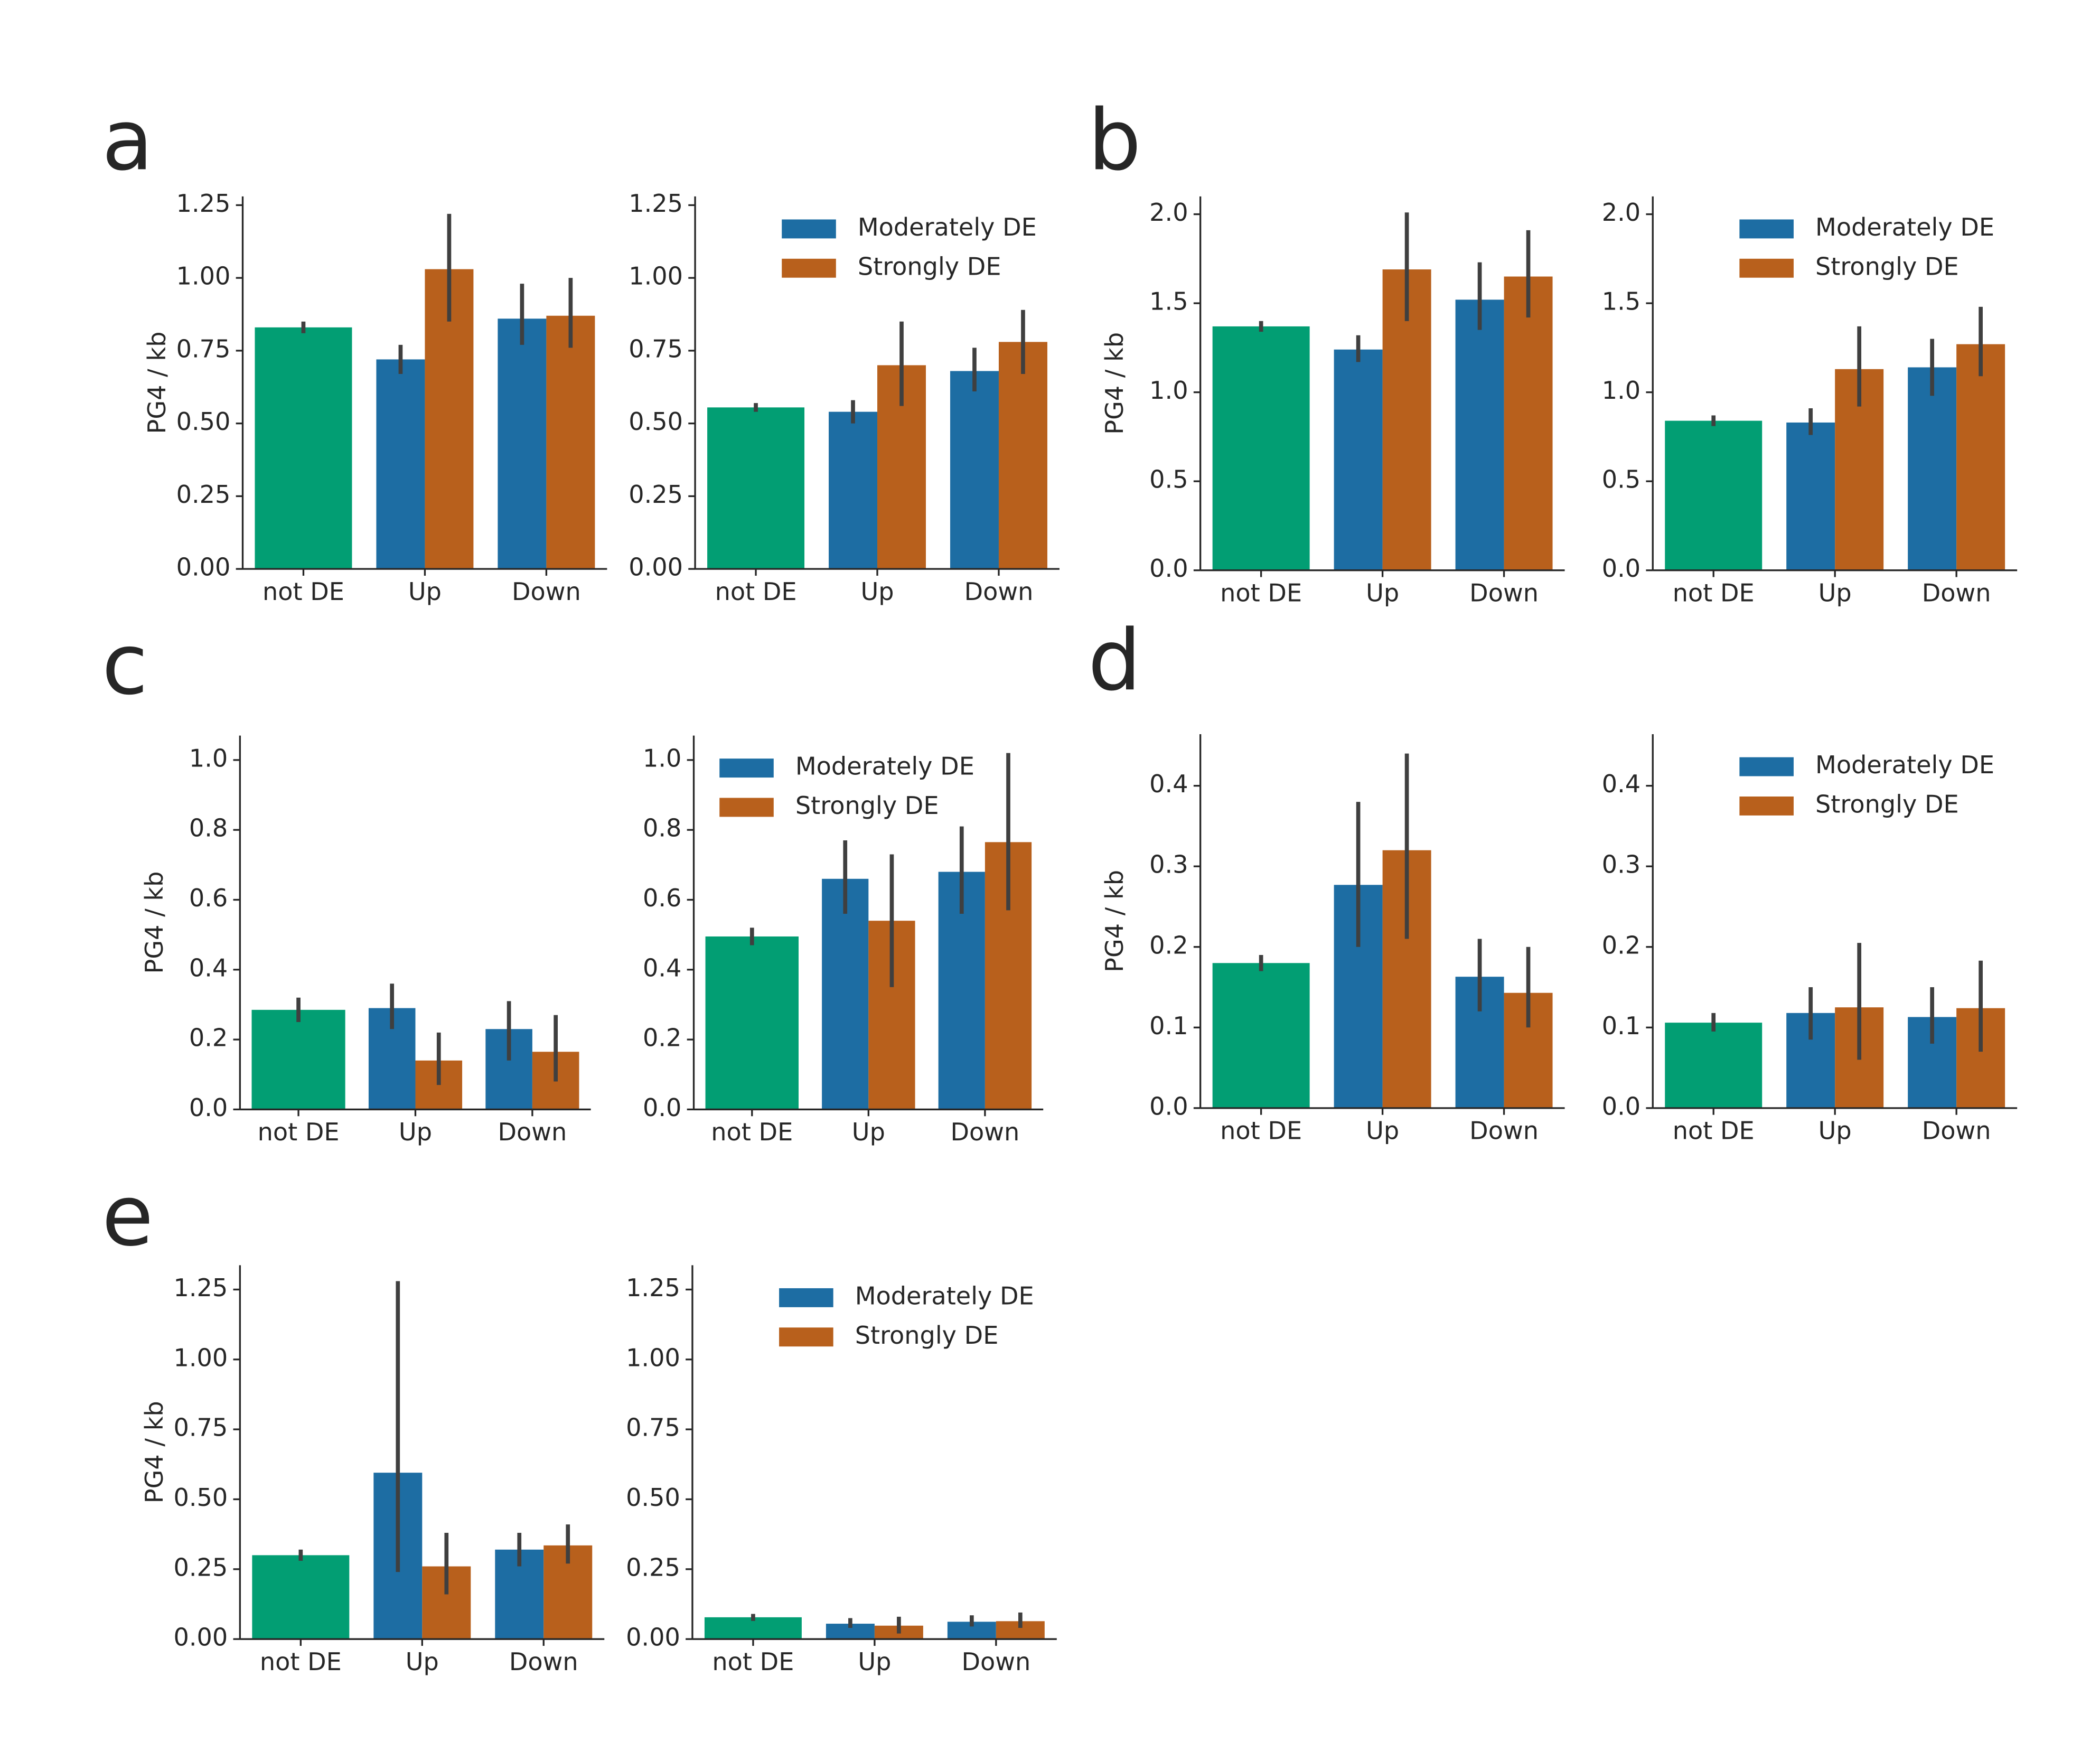  Describe the element at coordinates (1168, 1025) in the screenshot. I see `y-tick-label: 0.1` at that location.